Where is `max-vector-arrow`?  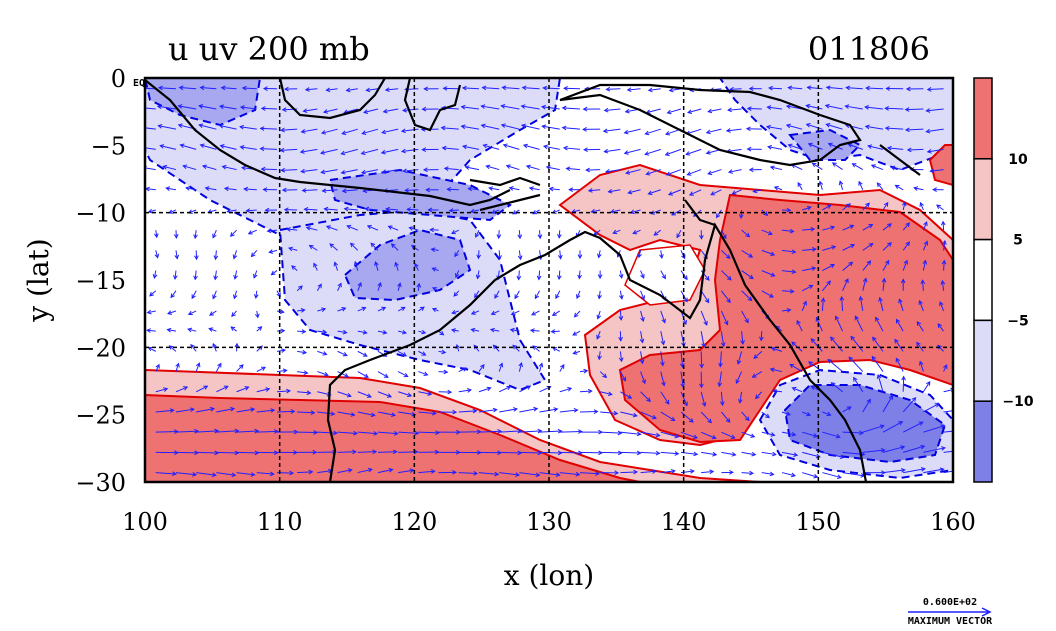
max-vector-arrow is located at coordinates (950, 612).